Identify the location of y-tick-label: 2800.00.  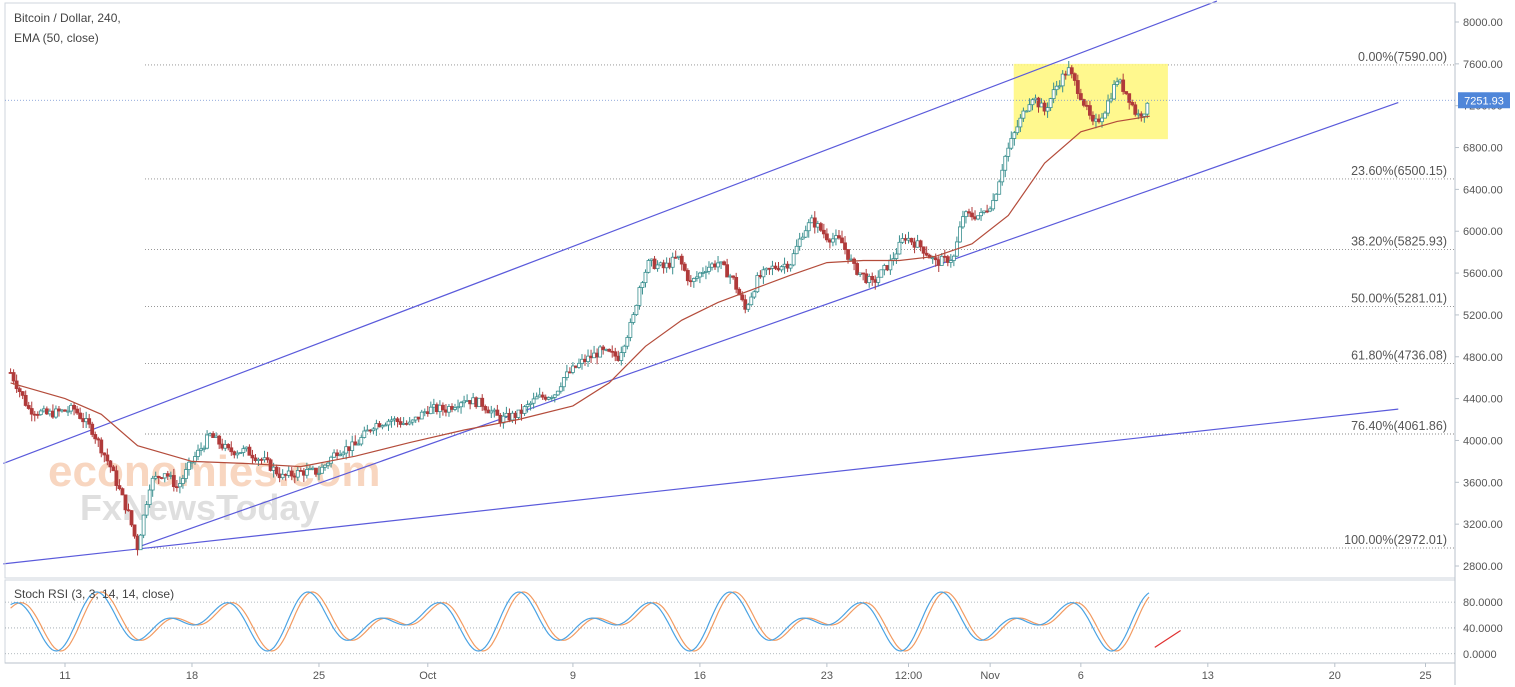
(1483, 567).